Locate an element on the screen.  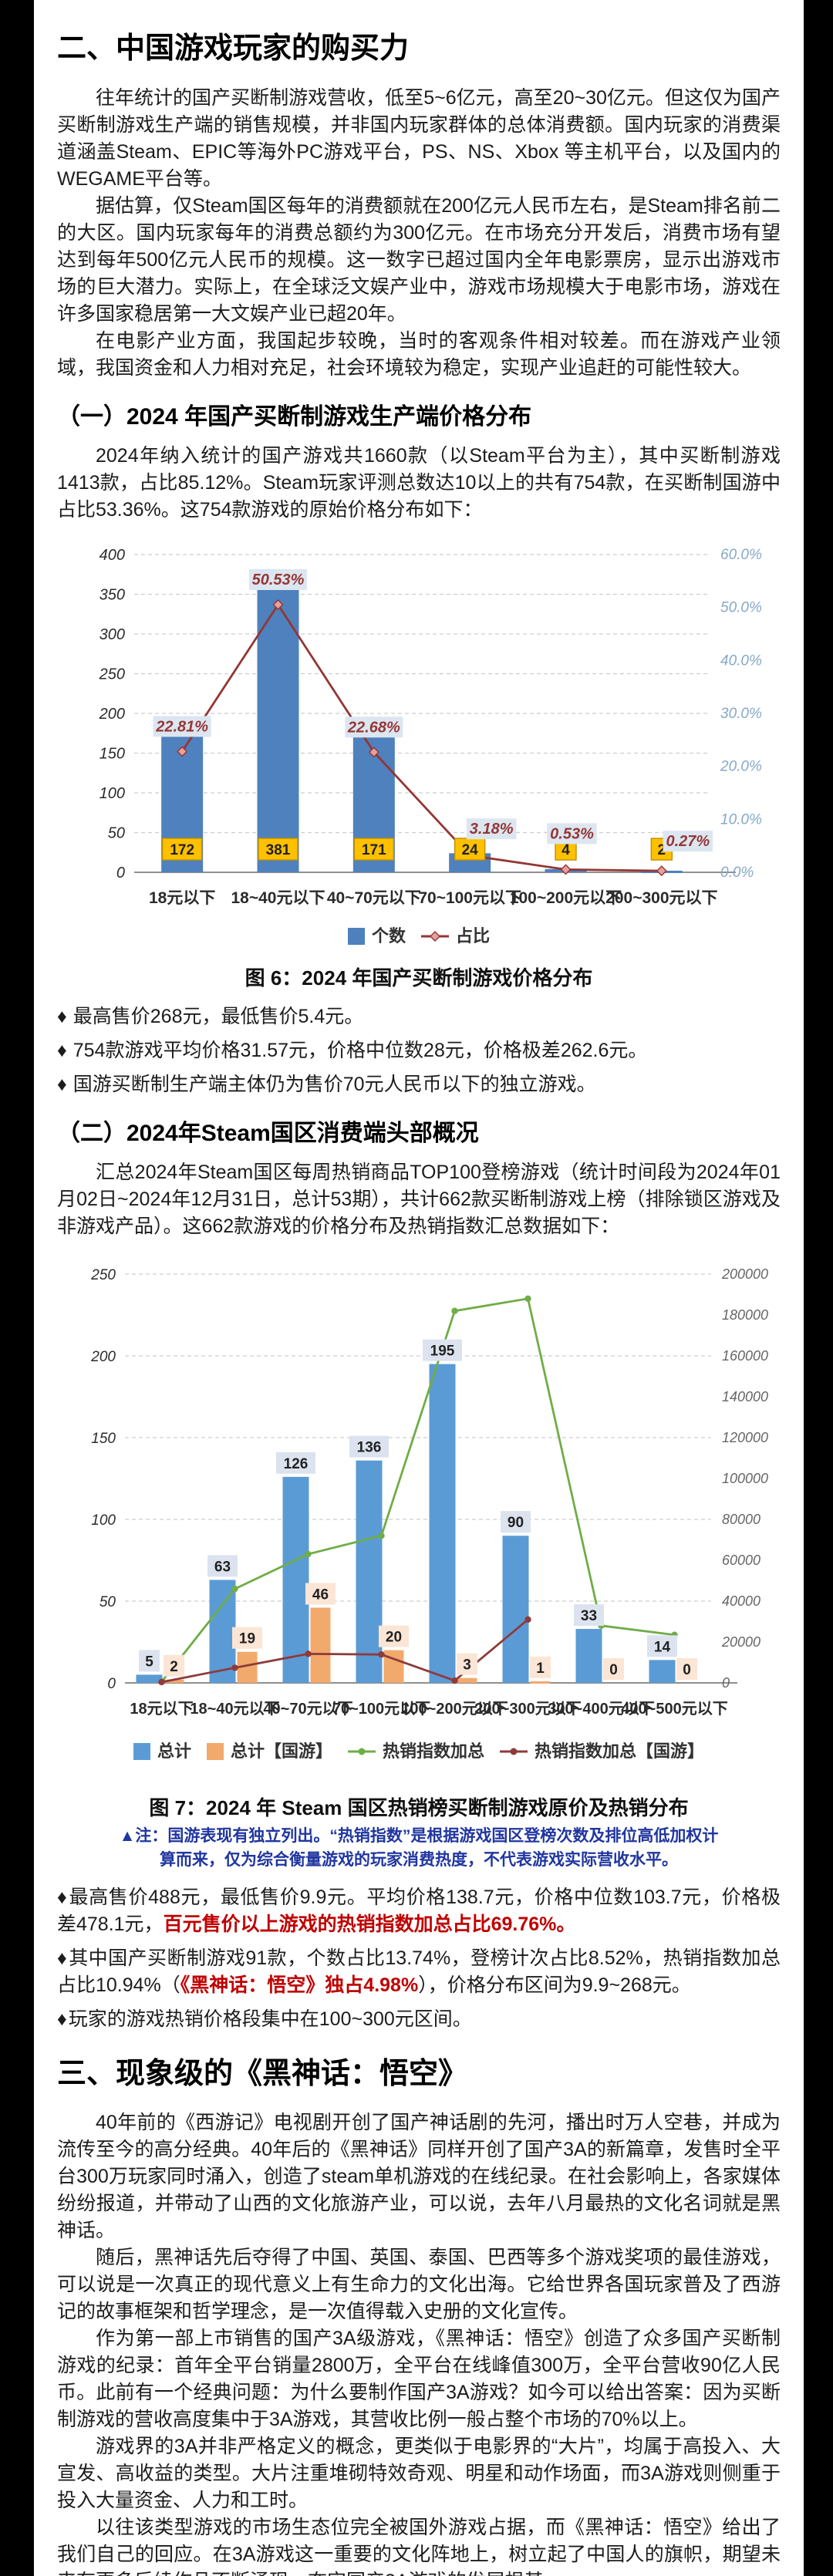
svg-text: 占比 is located at coordinates (473, 936).